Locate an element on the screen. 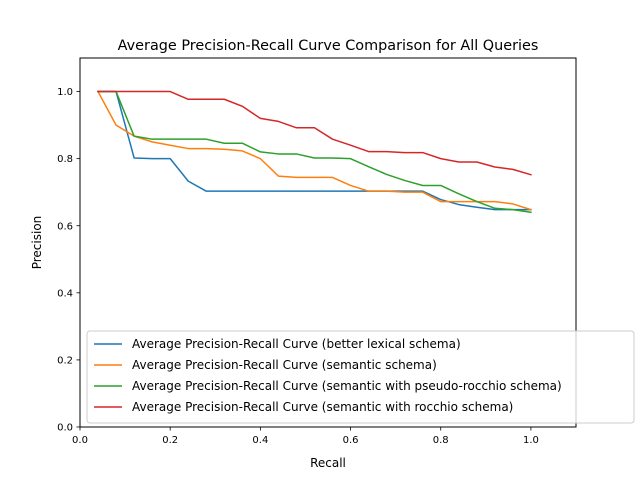 This screenshot has height=480, width=640. y-tick-label: 0.6 is located at coordinates (65, 226).